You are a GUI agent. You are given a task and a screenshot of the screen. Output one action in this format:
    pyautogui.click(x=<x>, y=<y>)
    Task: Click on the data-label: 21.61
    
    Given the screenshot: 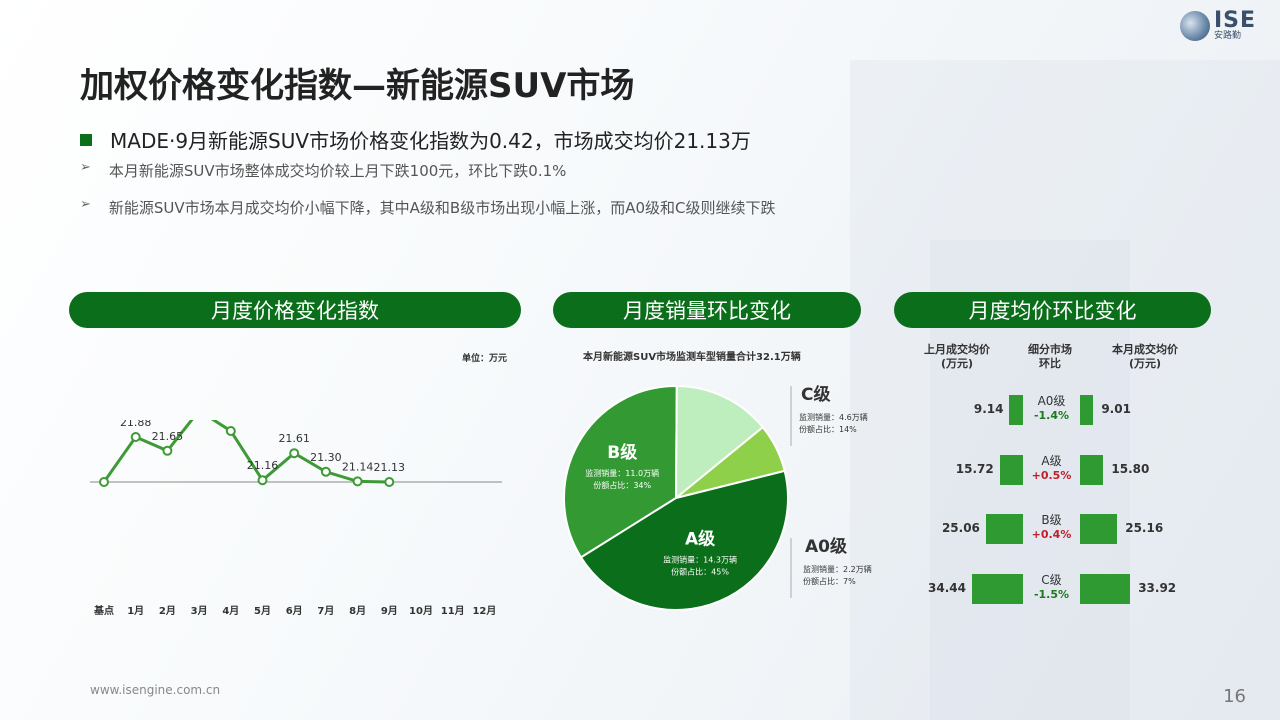 What is the action you would take?
    pyautogui.click(x=294, y=438)
    